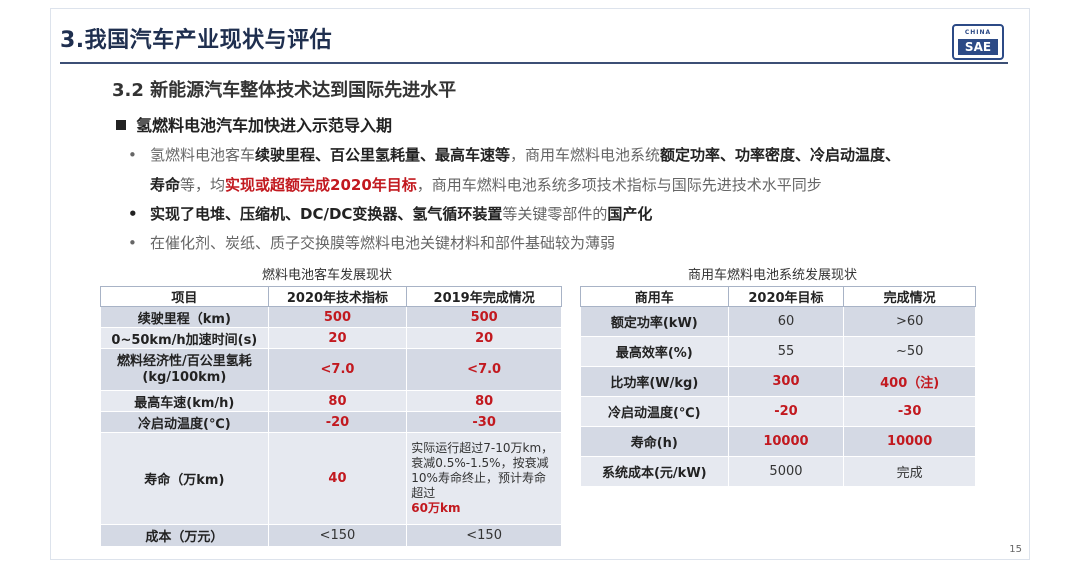  I want to click on actual-value: >60, so click(909, 321).